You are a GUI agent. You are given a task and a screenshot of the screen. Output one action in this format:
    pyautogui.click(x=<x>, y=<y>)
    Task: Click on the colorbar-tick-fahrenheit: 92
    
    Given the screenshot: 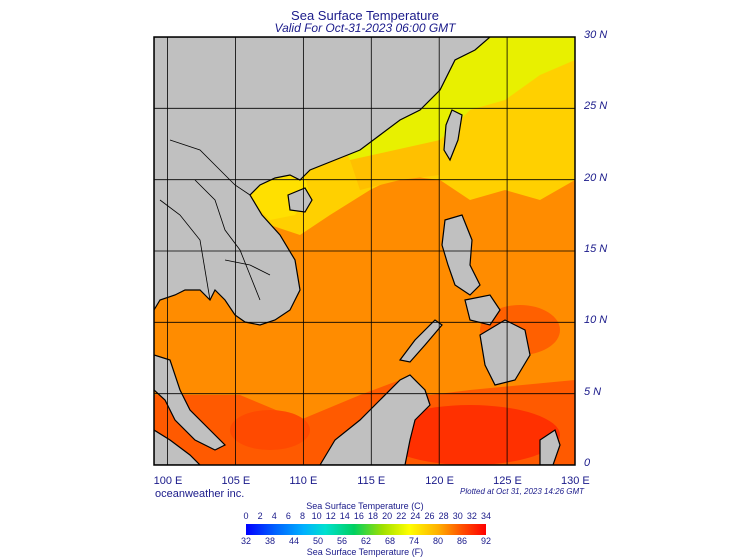 What is the action you would take?
    pyautogui.click(x=486, y=541)
    